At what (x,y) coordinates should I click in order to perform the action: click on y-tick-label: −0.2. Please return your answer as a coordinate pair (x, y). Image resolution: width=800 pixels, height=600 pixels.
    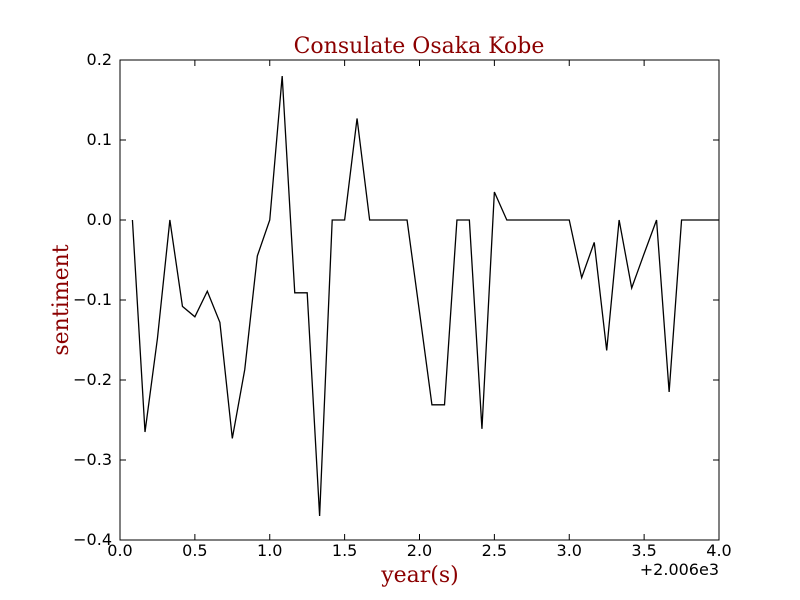
    Looking at the image, I should click on (92, 379).